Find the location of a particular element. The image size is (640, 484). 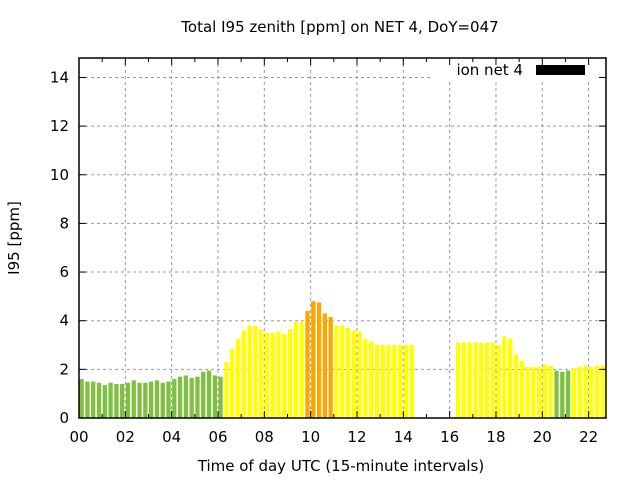

y-tick-label: 4 is located at coordinates (64, 321).